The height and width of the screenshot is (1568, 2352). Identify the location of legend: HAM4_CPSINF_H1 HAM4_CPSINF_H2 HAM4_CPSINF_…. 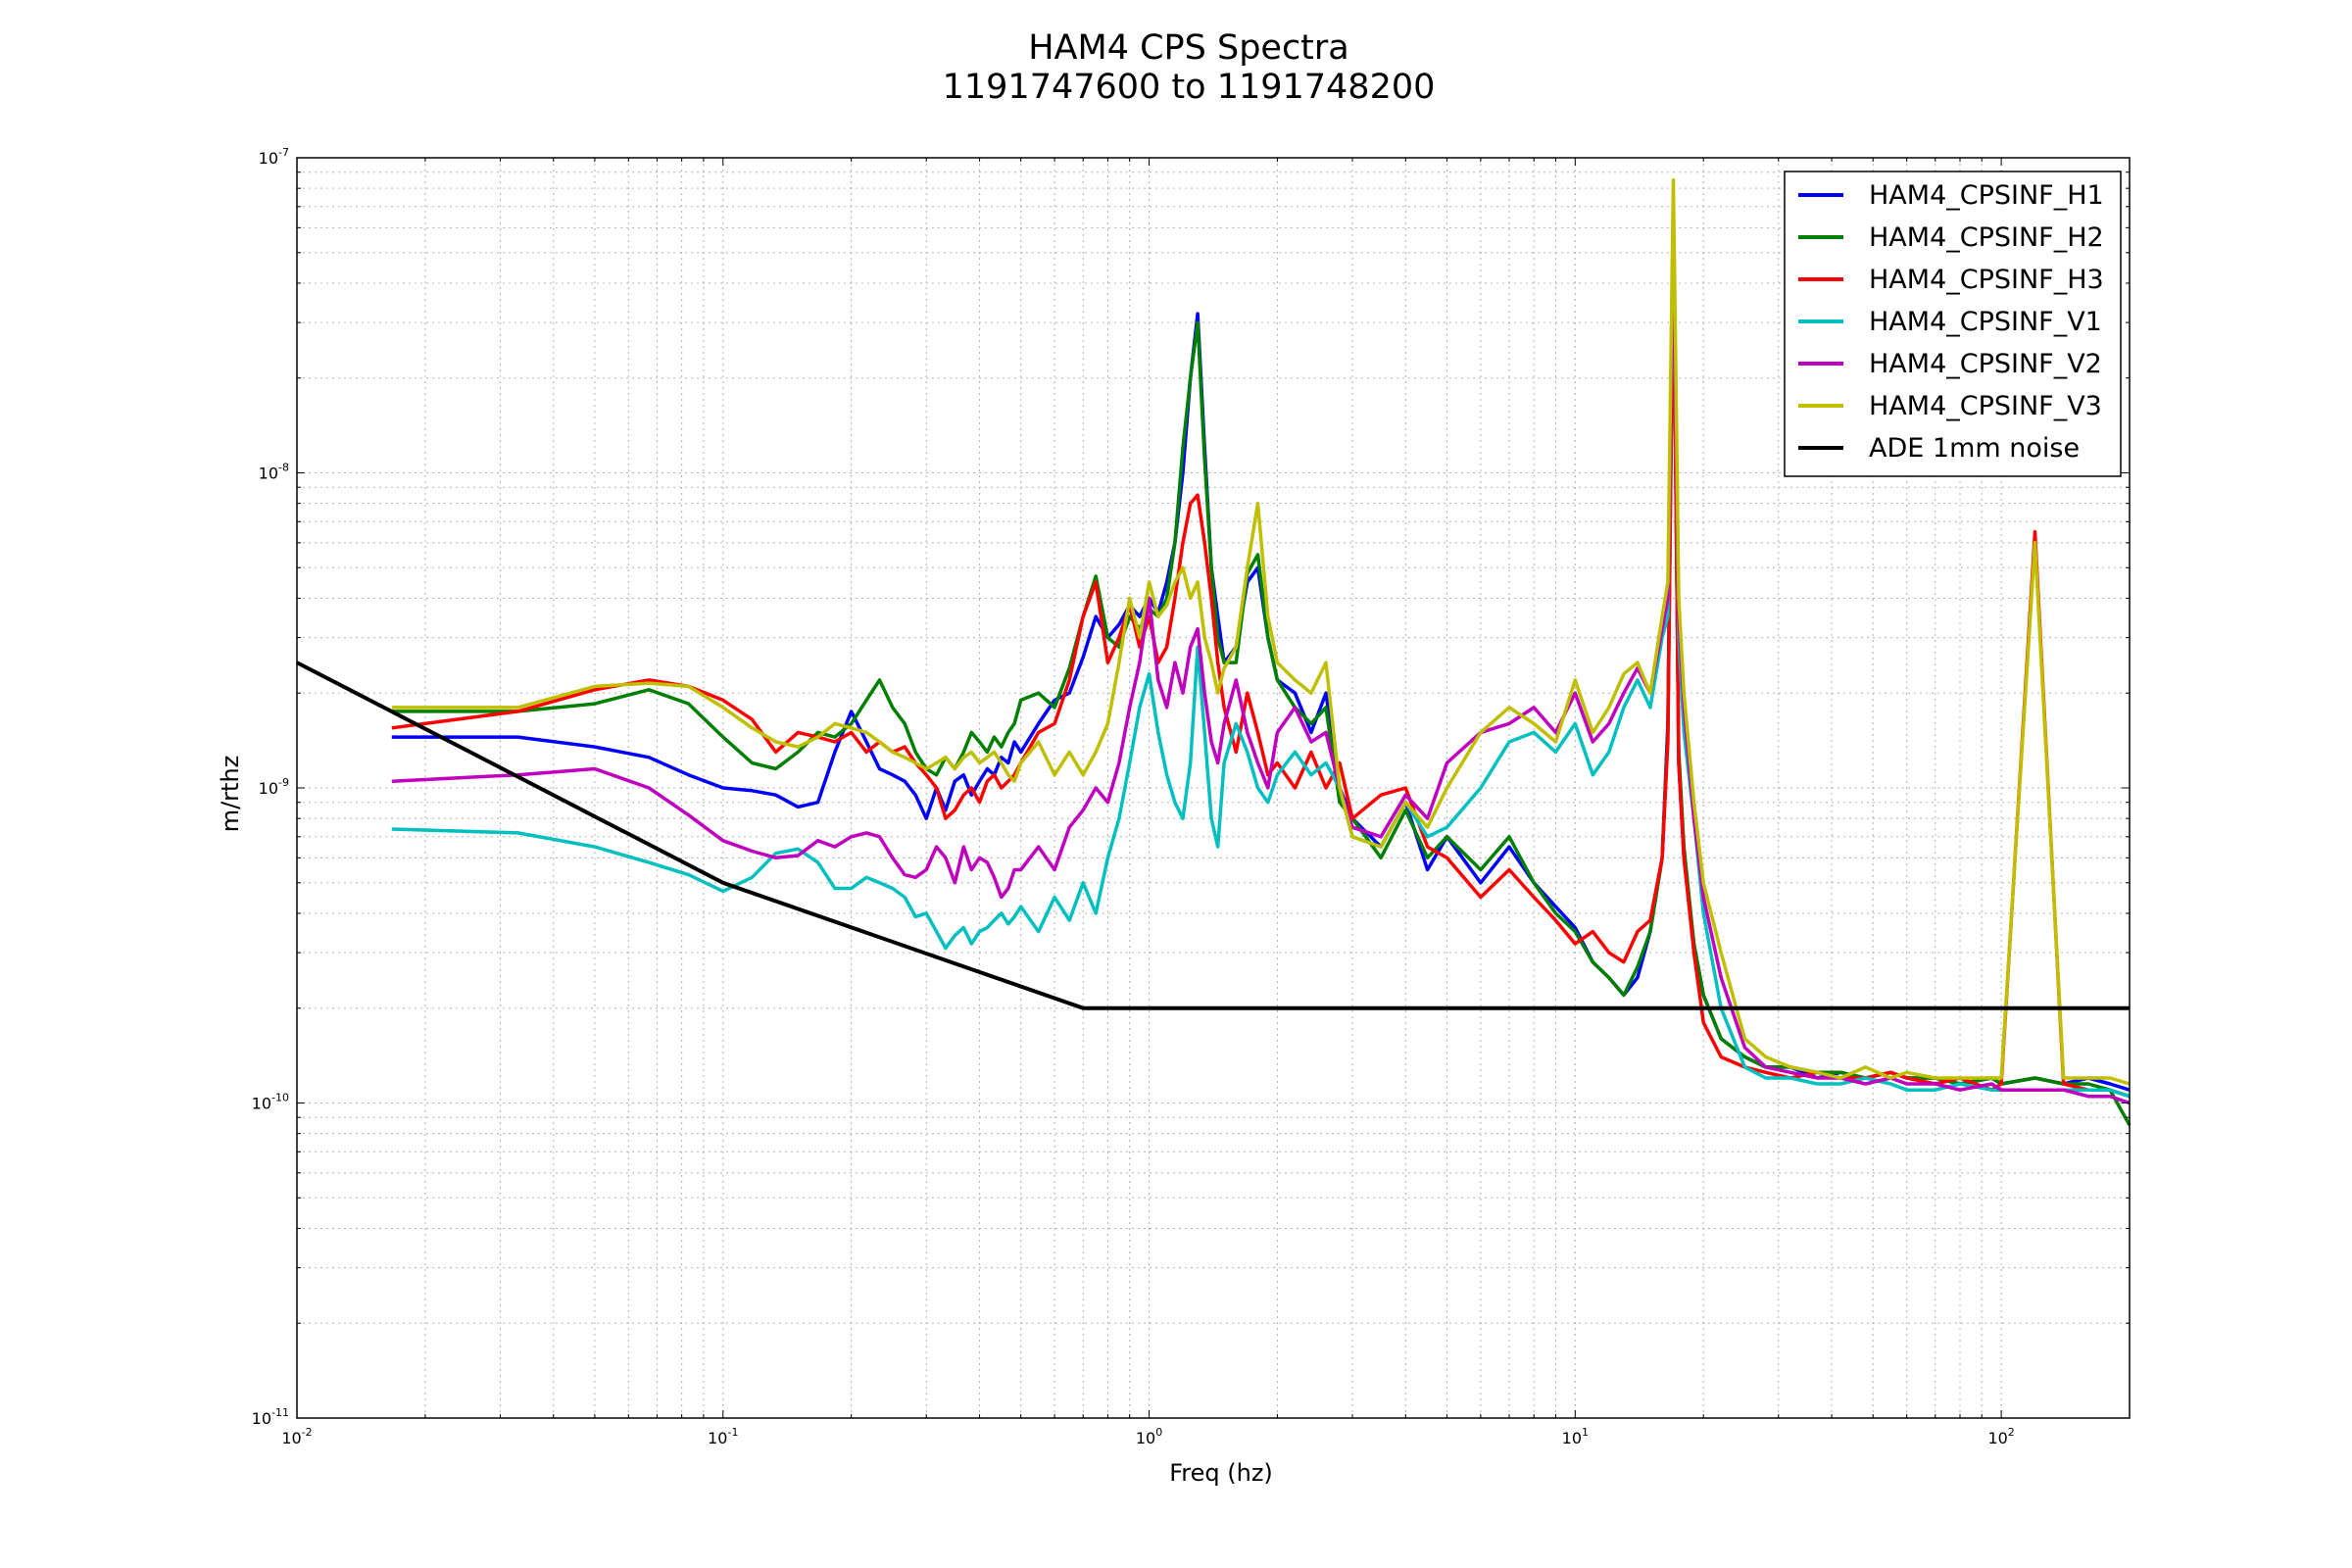
(1953, 324).